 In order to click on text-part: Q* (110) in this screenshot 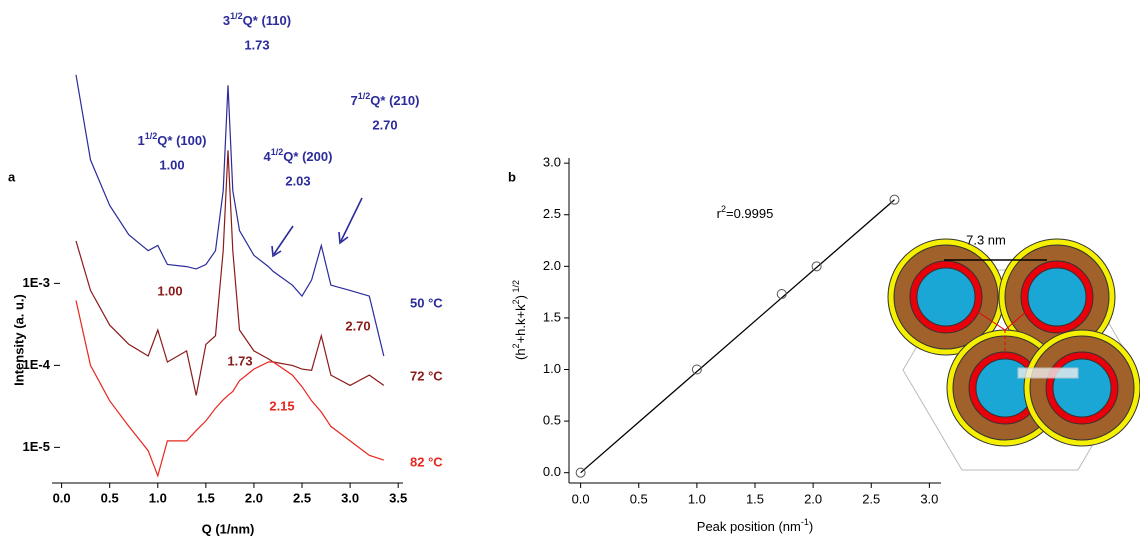, I will do `click(267, 20)`.